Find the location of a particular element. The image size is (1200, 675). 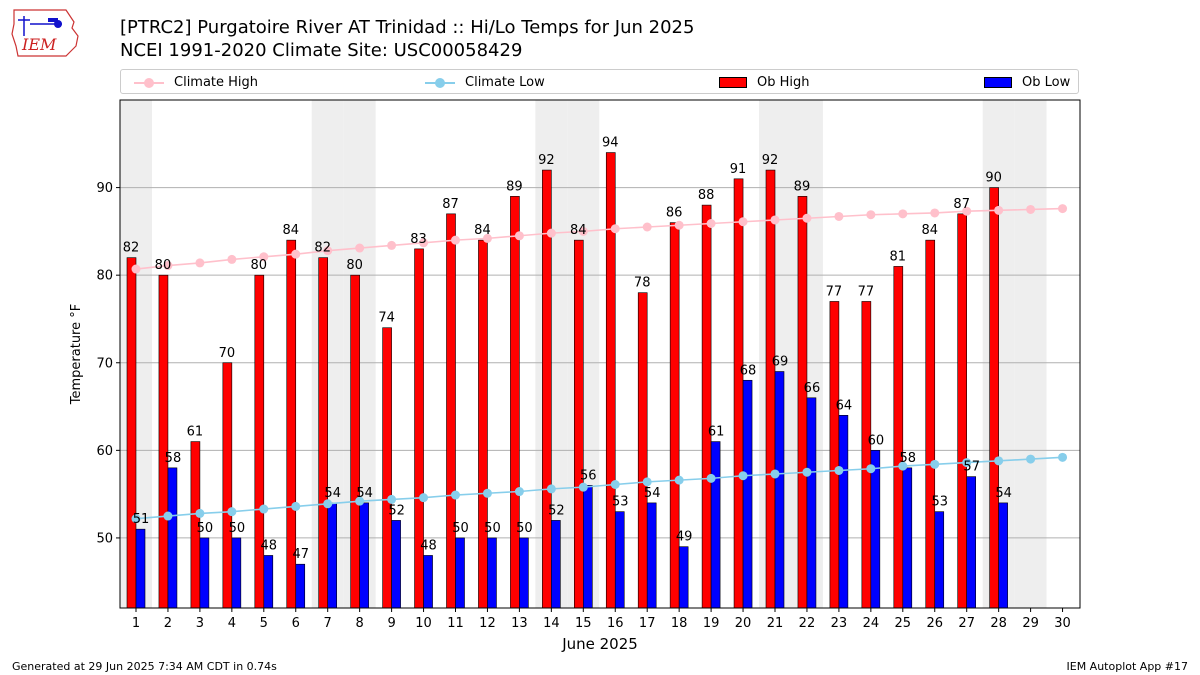

chart-subtitle: NCEI 1991-2020 Climate Site: USC00058429 is located at coordinates (321, 50).